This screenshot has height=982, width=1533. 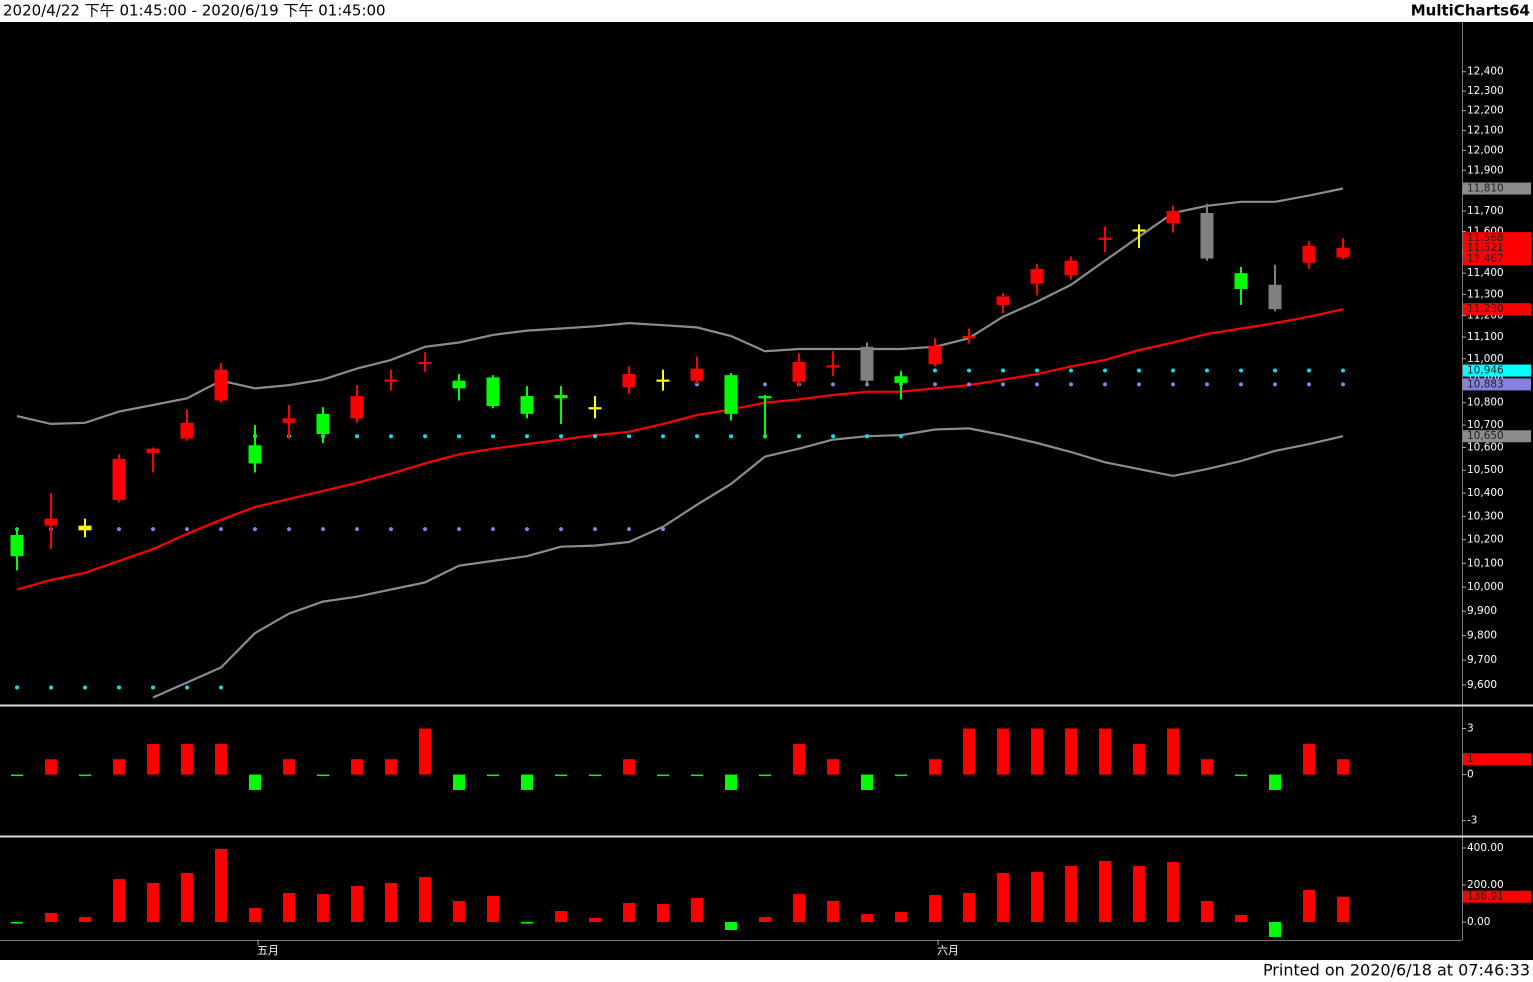 I want to click on brand: MultiCharts64, so click(x=1470, y=11).